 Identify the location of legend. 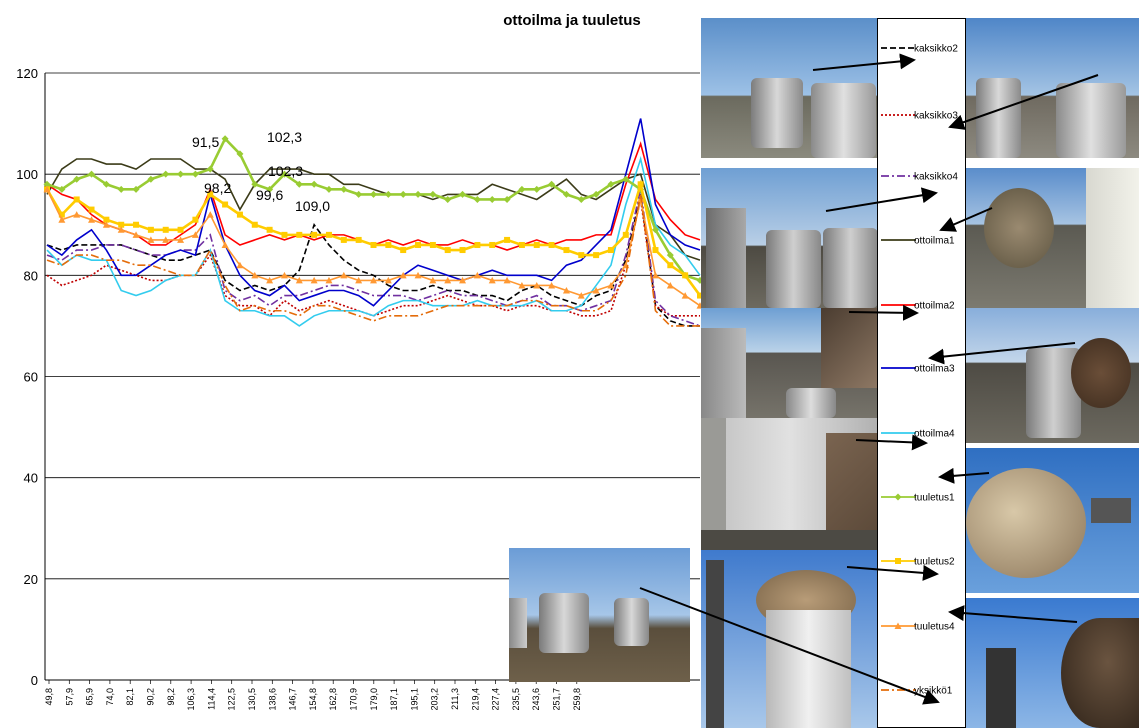
(921, 373).